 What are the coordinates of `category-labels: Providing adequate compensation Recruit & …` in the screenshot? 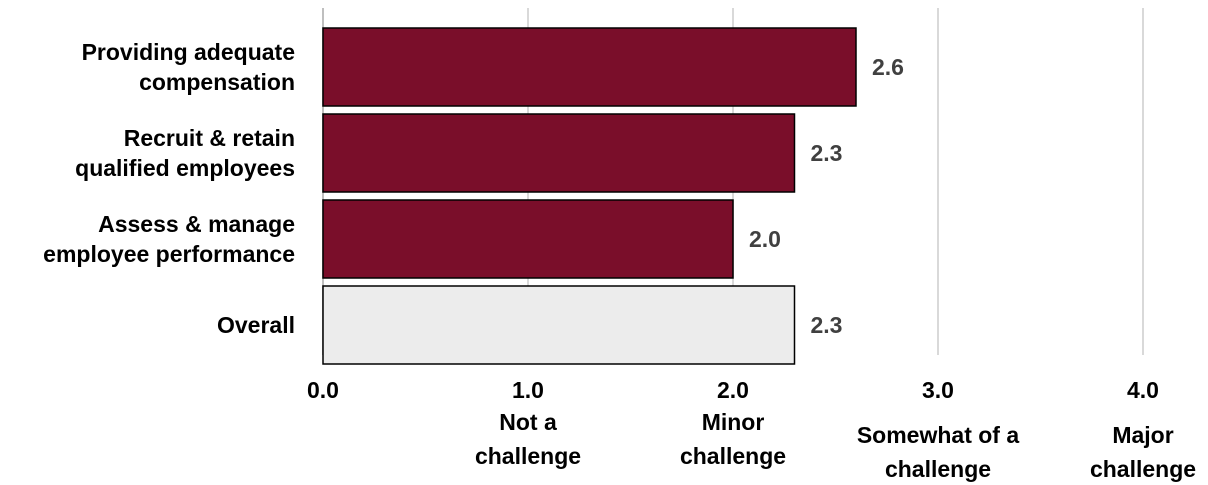 It's located at (169, 188).